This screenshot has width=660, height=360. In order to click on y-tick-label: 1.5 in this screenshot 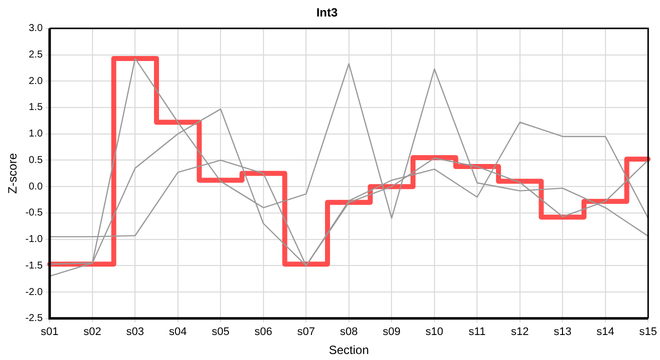, I will do `click(36, 108)`.